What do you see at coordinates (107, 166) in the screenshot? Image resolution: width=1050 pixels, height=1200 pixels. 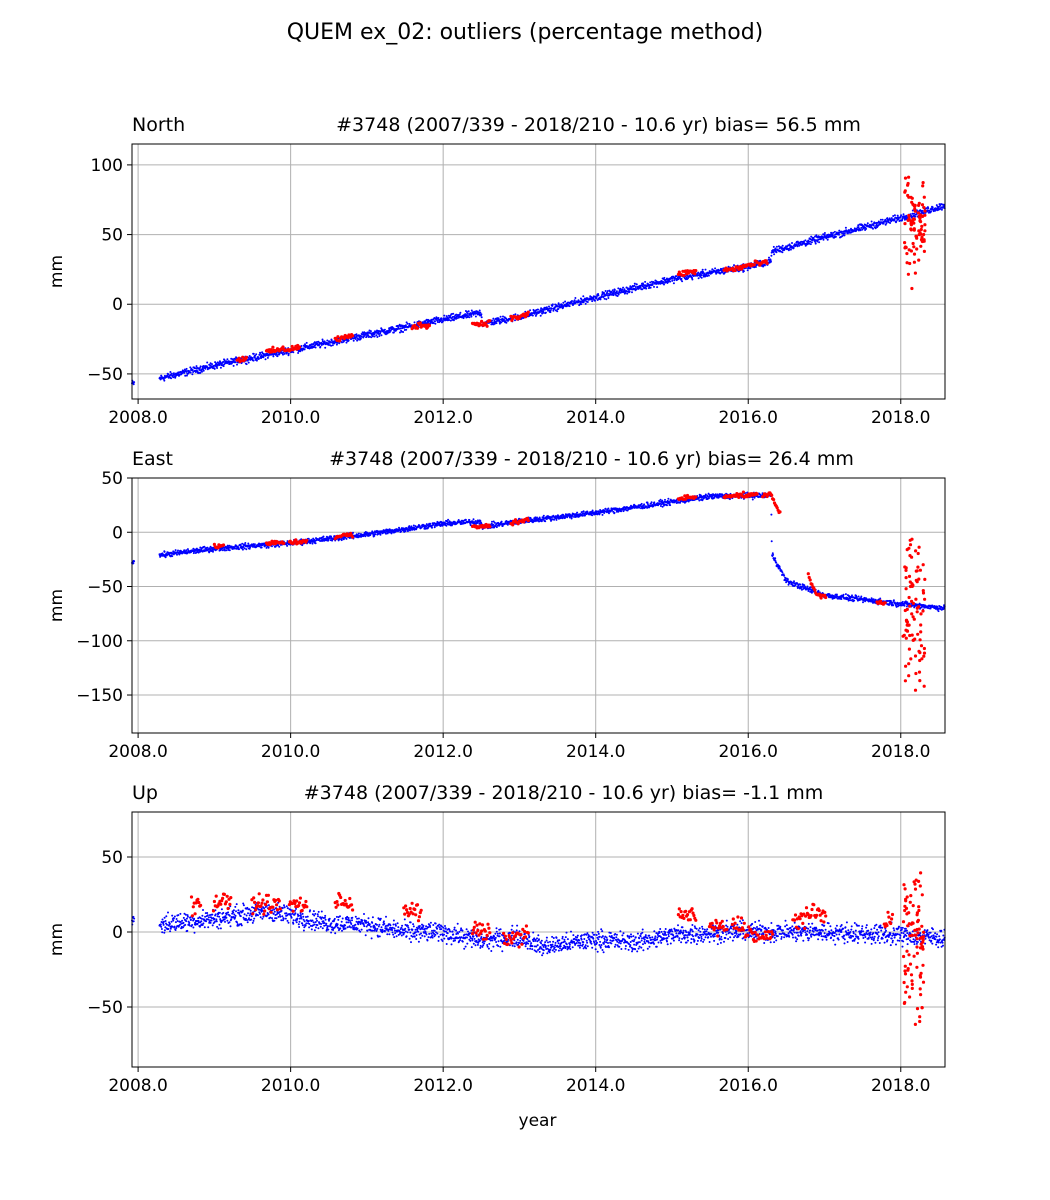 I see `y-tick-label: 100` at bounding box center [107, 166].